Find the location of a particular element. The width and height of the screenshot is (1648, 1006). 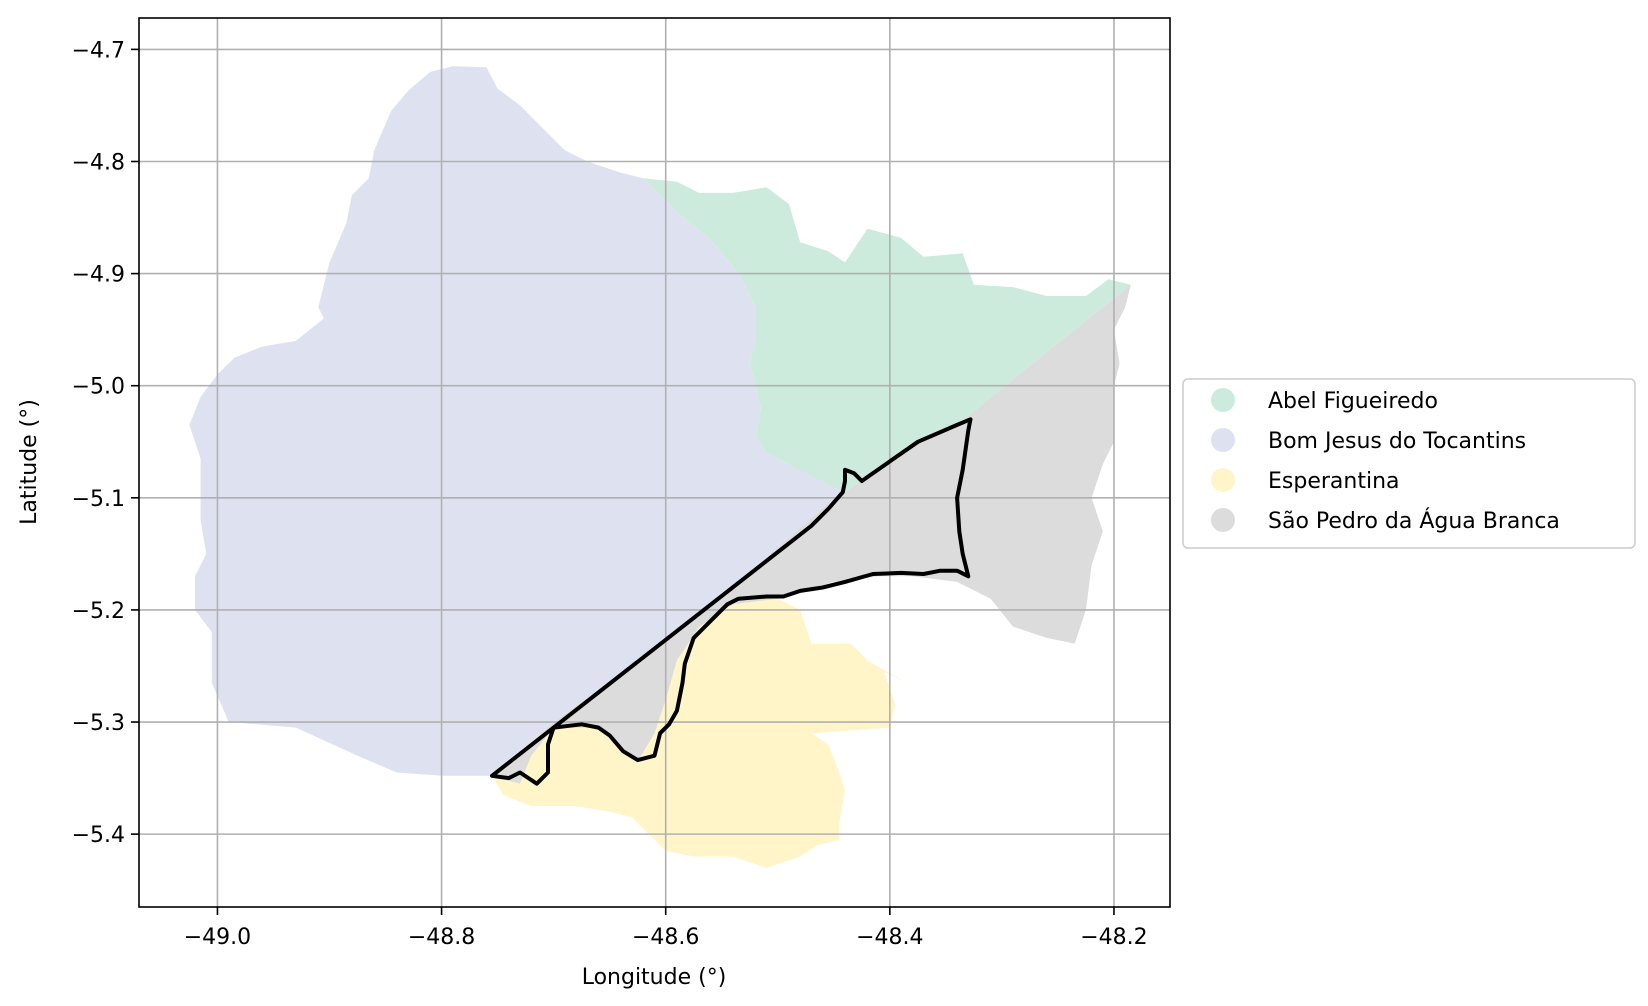

y-tick-label: −5.4 is located at coordinates (98, 835).